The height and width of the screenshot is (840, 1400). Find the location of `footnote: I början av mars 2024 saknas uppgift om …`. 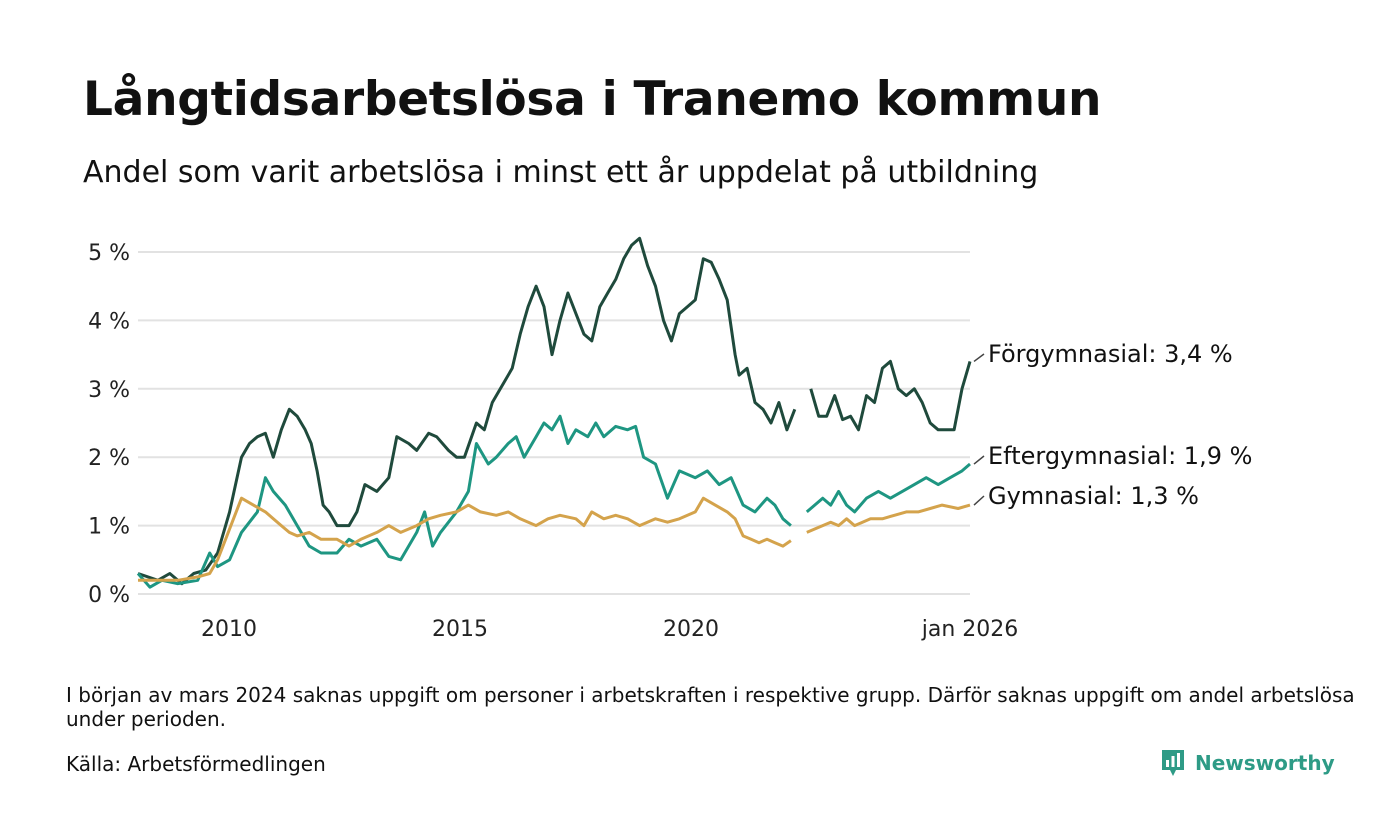

footnote: I början av mars 2024 saknas uppgift om … is located at coordinates (710, 707).